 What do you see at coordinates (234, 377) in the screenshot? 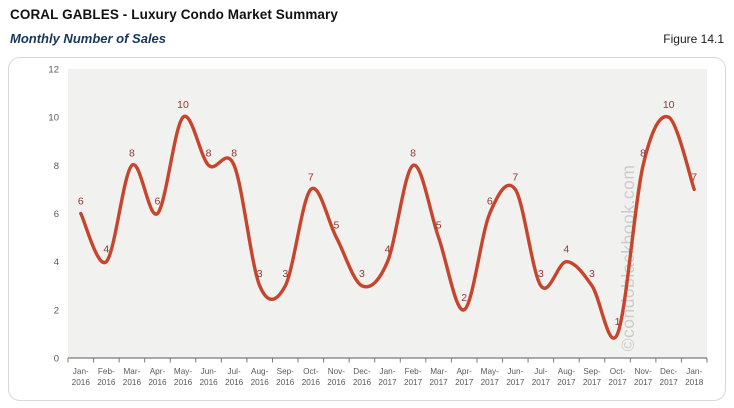
I see `x-tick-label: Jul-2016` at bounding box center [234, 377].